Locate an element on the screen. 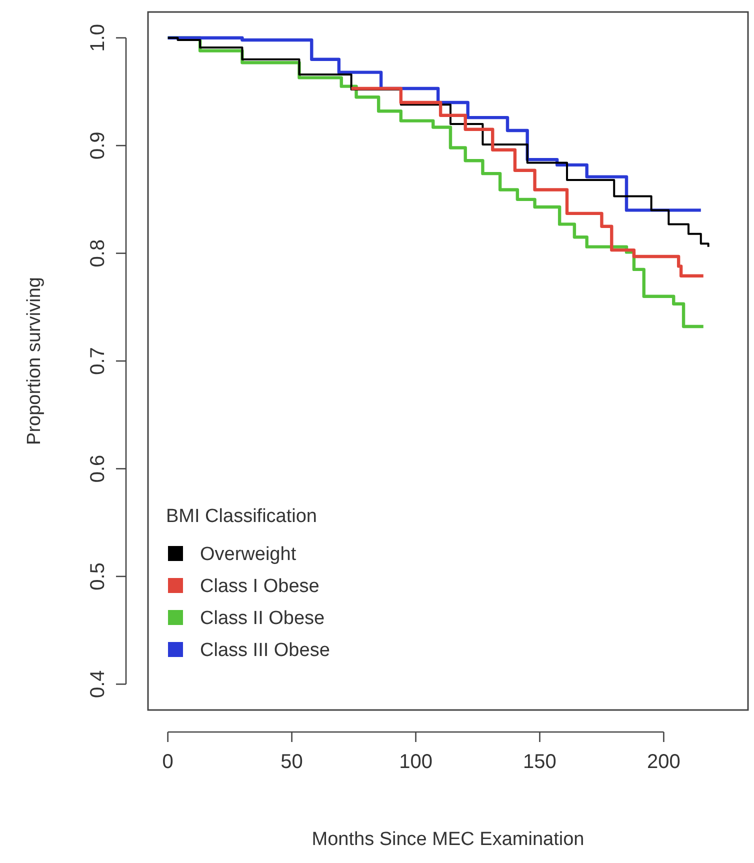  legend-label: Class III Obese is located at coordinates (265, 650).